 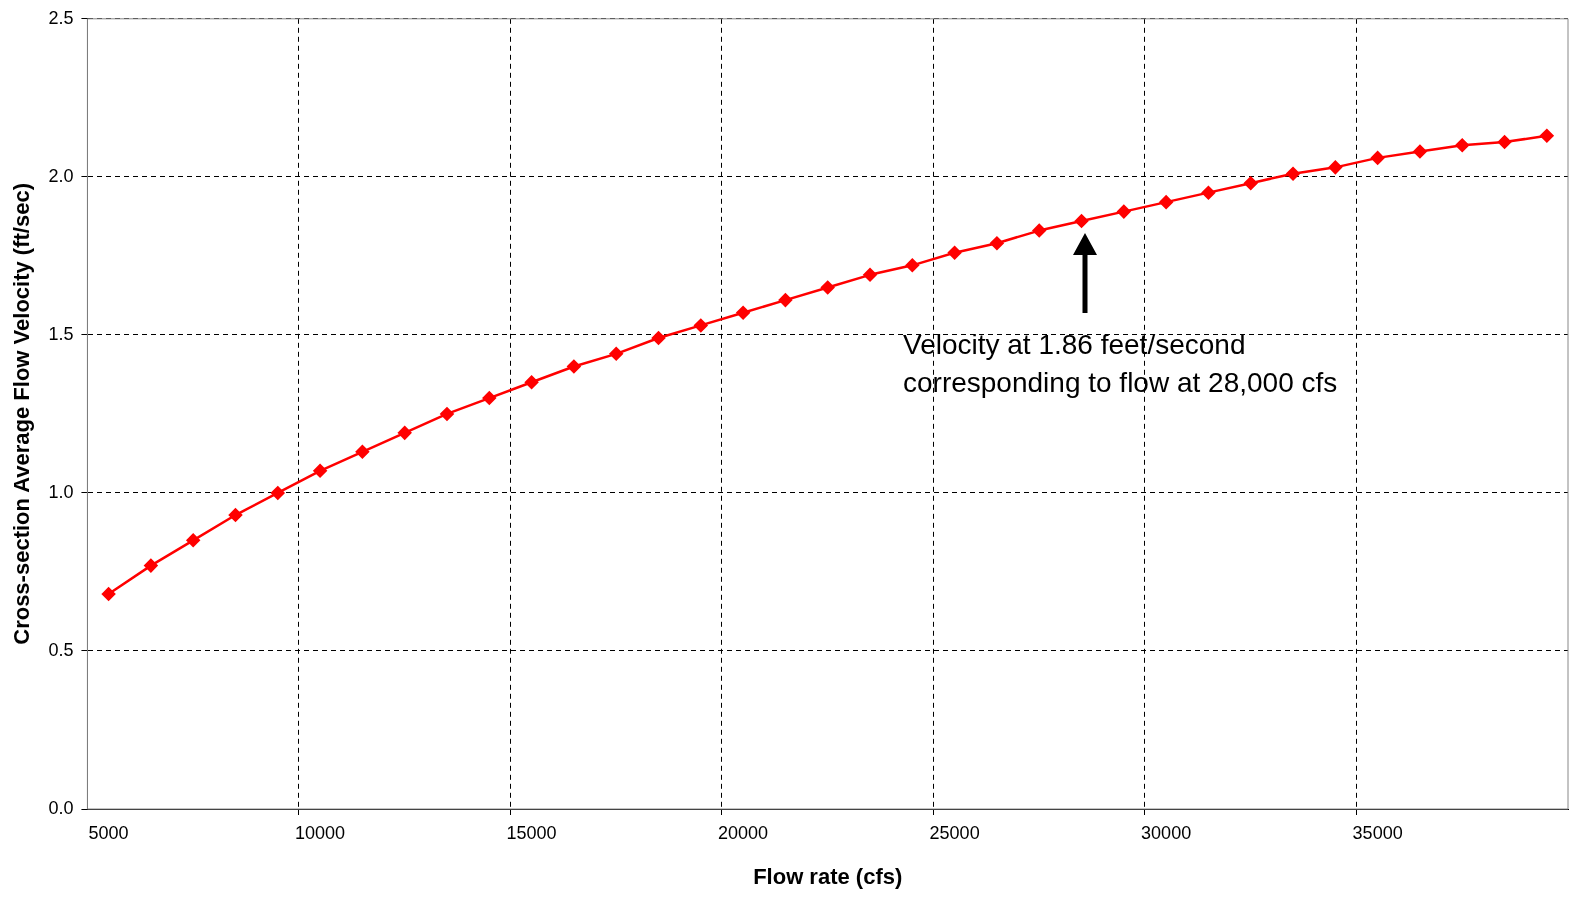 What do you see at coordinates (61, 649) in the screenshot?
I see `y-tick-label: 0.5` at bounding box center [61, 649].